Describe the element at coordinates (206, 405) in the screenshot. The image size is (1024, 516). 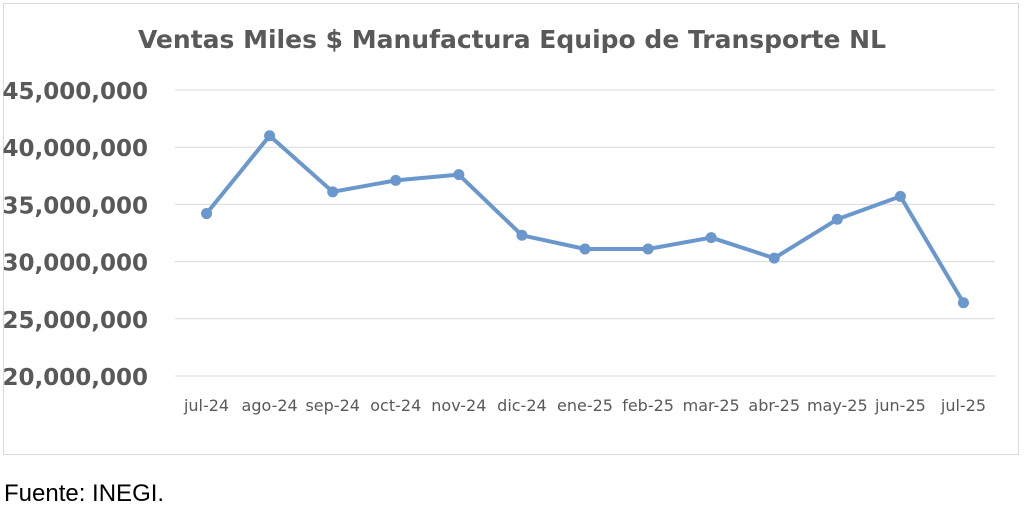
I see `x-tick-label: jul-24` at that location.